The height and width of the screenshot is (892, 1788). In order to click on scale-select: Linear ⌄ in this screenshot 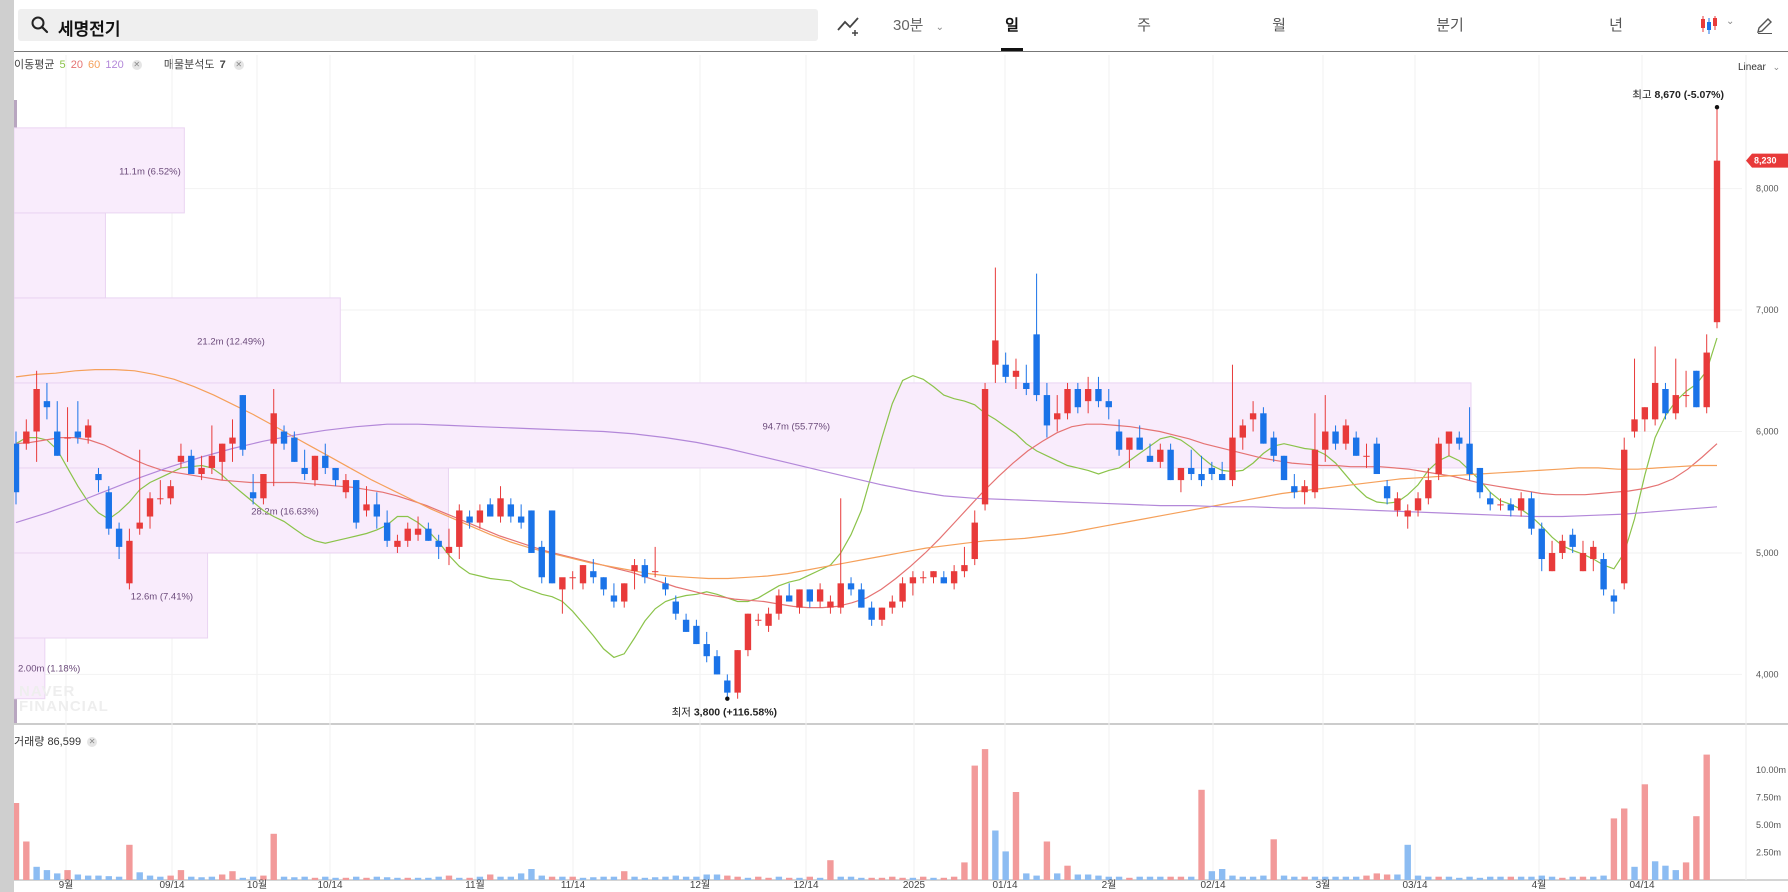, I will do `click(1759, 67)`.